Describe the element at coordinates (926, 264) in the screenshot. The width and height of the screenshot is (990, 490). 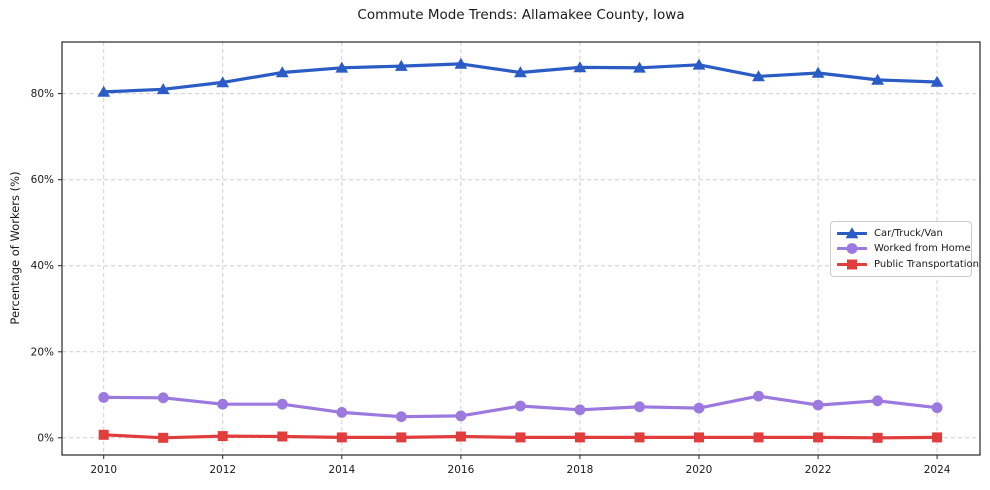
I see `legend-label-public: Public Transportation` at that location.